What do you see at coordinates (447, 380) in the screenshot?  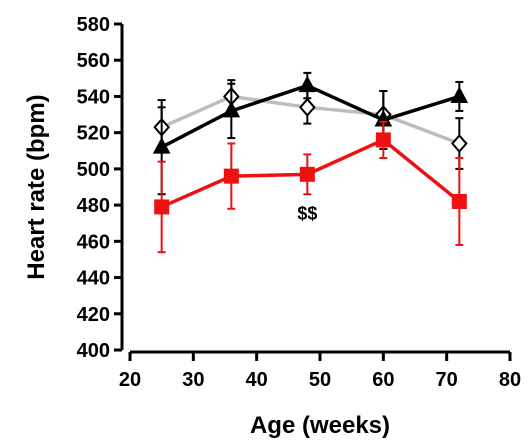 I see `x-tick-label: 70` at bounding box center [447, 380].